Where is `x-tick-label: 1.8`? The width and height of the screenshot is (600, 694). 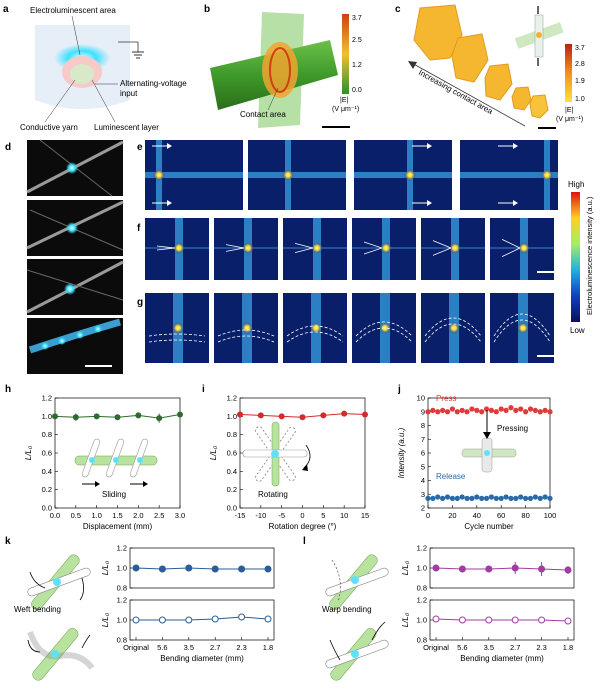 x-tick-label: 1.8 is located at coordinates (268, 647).